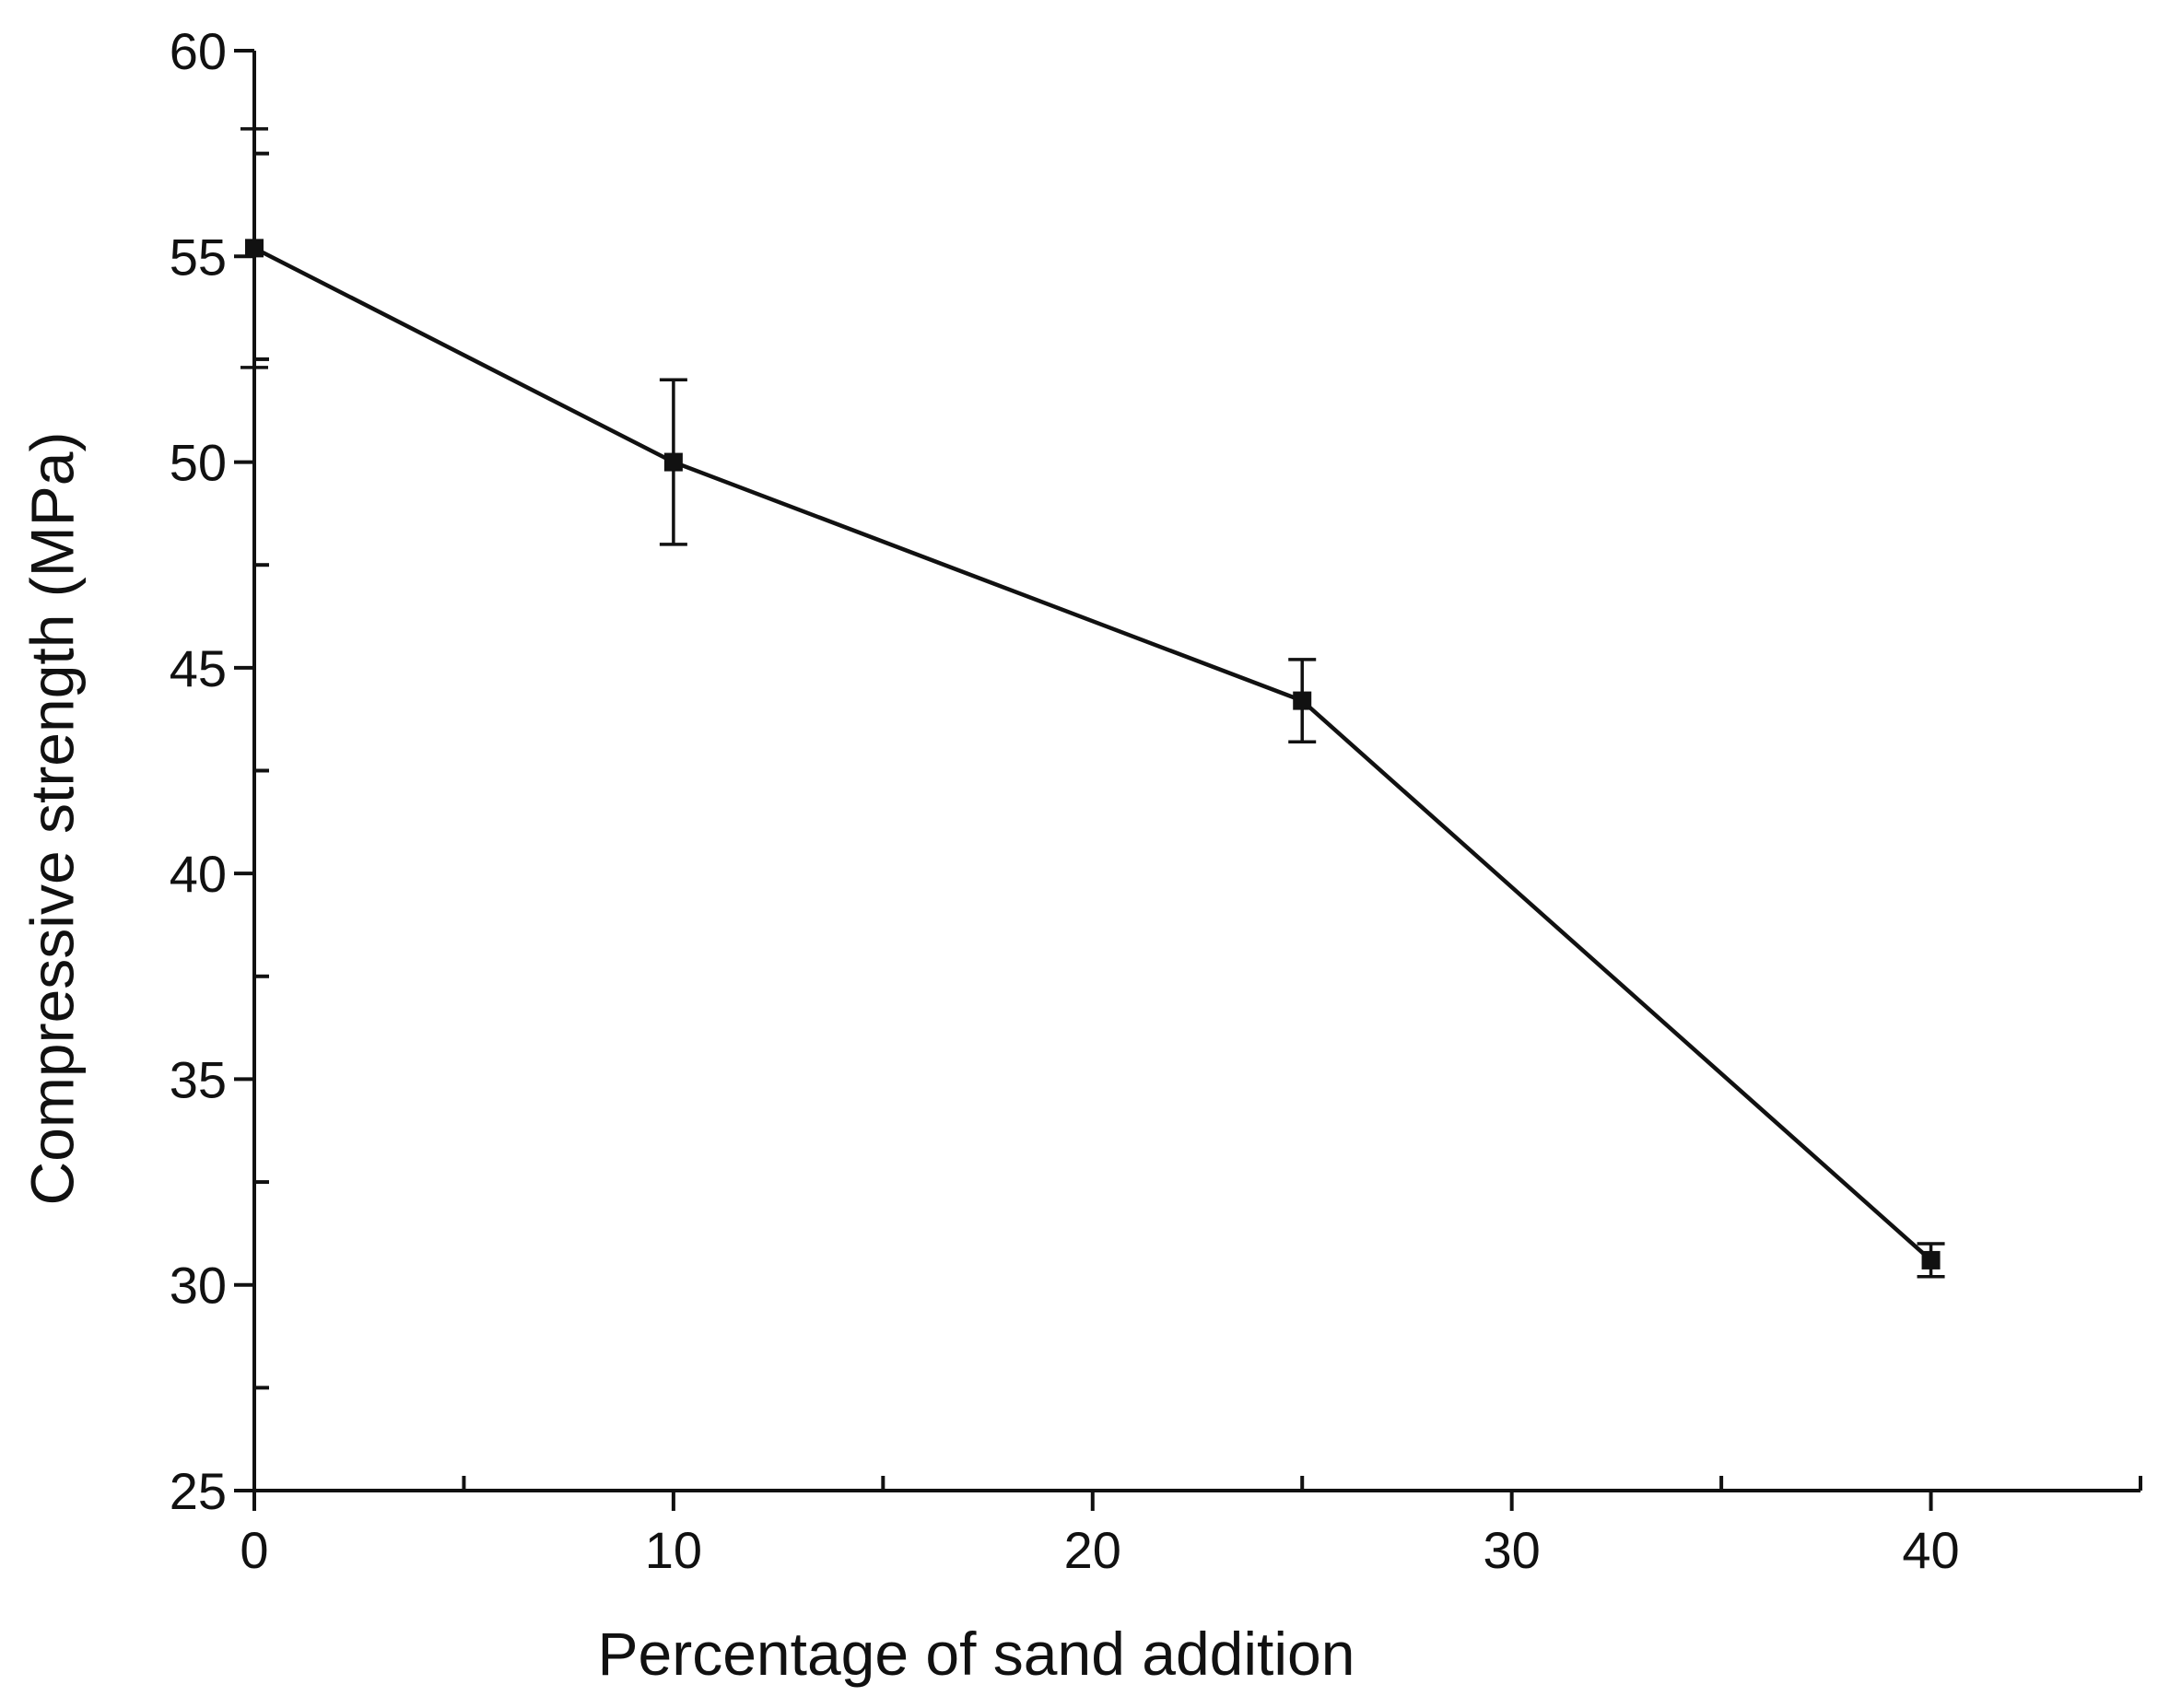 This screenshot has width=2158, height=1708. What do you see at coordinates (1093, 1550) in the screenshot?
I see `x-tick-label: 20` at bounding box center [1093, 1550].